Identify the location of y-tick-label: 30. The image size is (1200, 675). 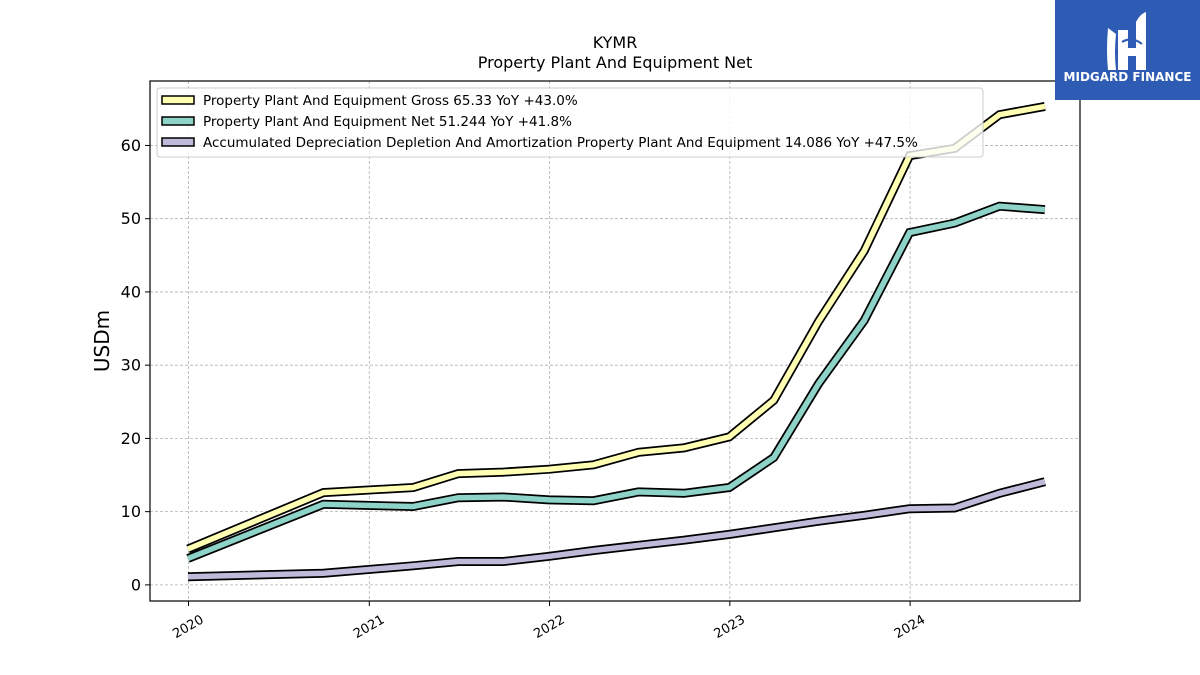
(131, 365).